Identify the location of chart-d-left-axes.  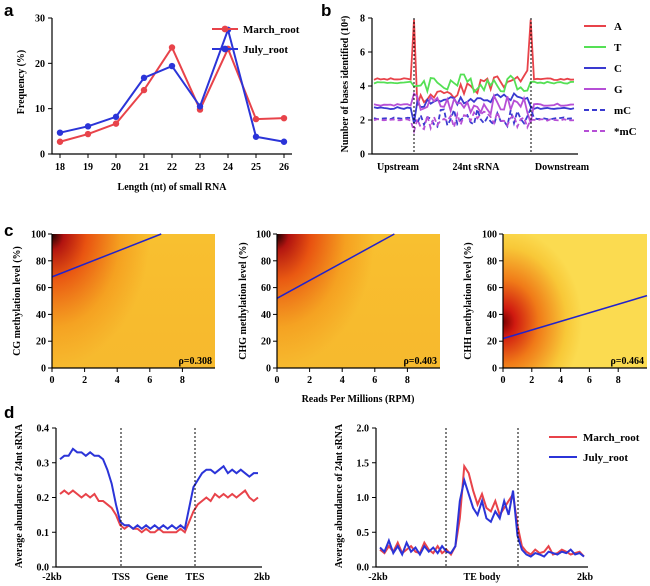
(158, 498).